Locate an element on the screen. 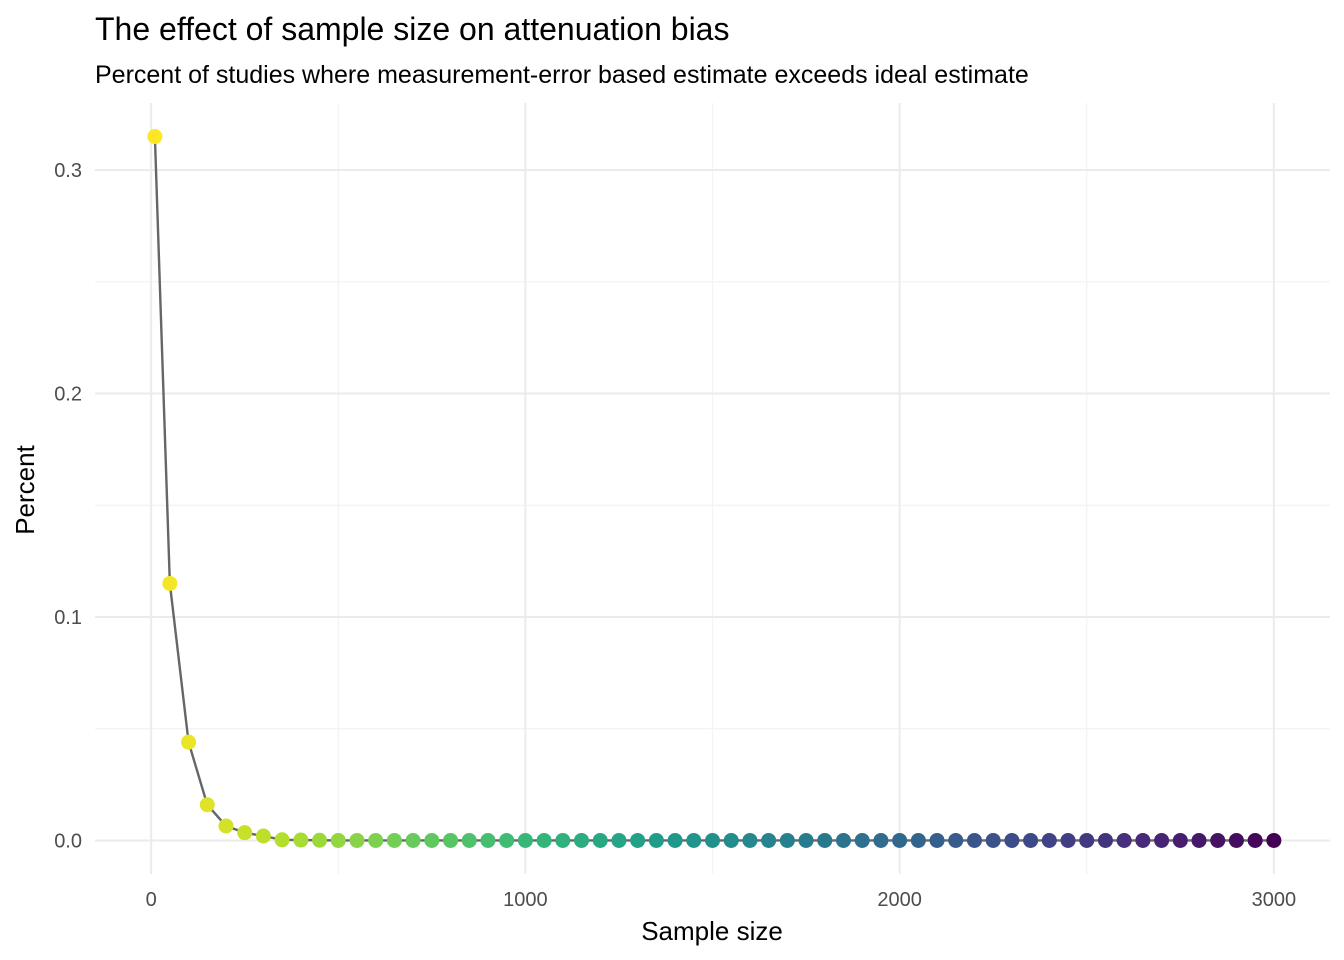 Image resolution: width=1344 pixels, height=960 pixels. y-axis-title: Percent is located at coordinates (25, 489).